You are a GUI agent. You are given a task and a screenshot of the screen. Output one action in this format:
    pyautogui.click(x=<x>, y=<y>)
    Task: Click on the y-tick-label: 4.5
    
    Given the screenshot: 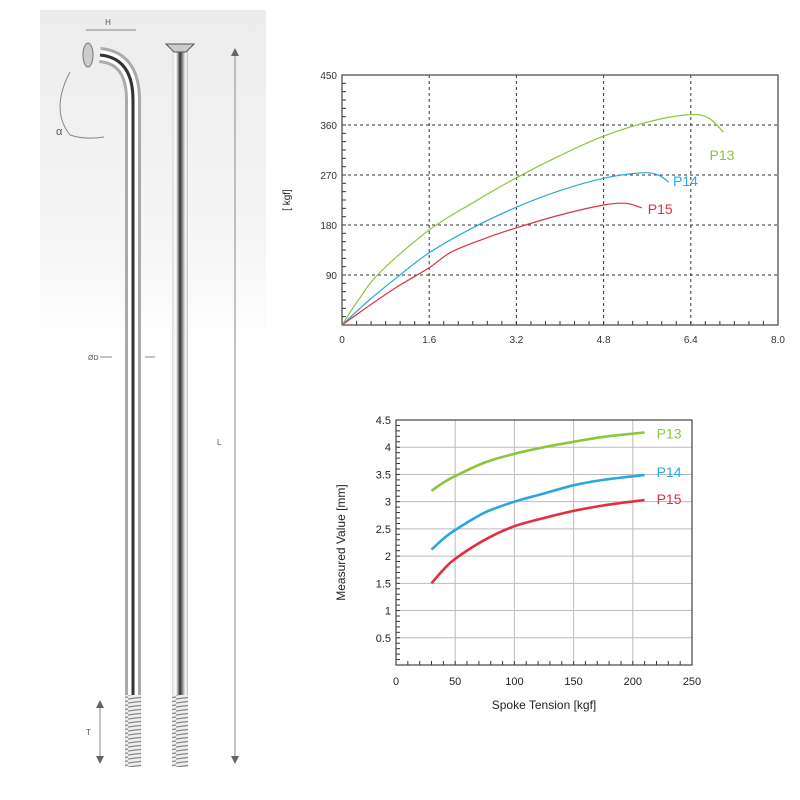 What is the action you would take?
    pyautogui.click(x=383, y=421)
    